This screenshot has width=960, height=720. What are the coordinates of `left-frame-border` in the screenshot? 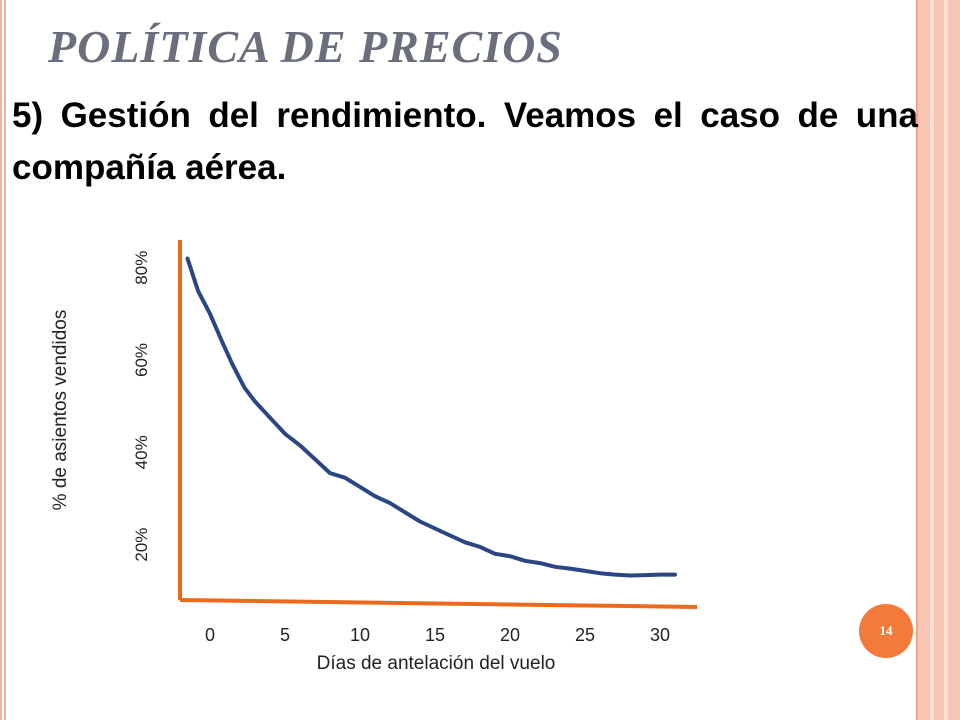 It's located at (3, 360).